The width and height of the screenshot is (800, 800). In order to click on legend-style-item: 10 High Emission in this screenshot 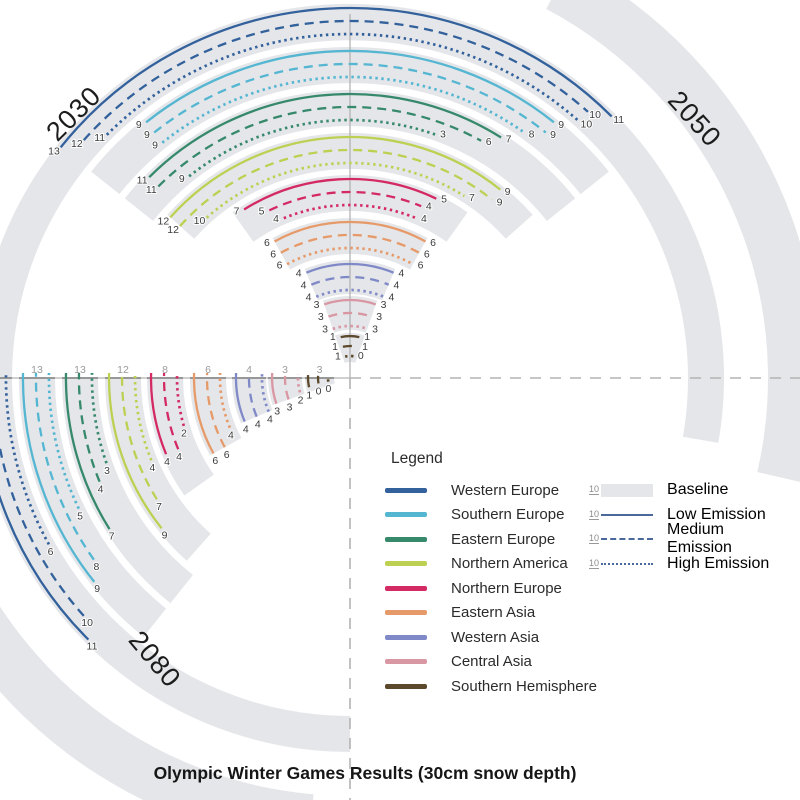, I will do `click(687, 564)`.